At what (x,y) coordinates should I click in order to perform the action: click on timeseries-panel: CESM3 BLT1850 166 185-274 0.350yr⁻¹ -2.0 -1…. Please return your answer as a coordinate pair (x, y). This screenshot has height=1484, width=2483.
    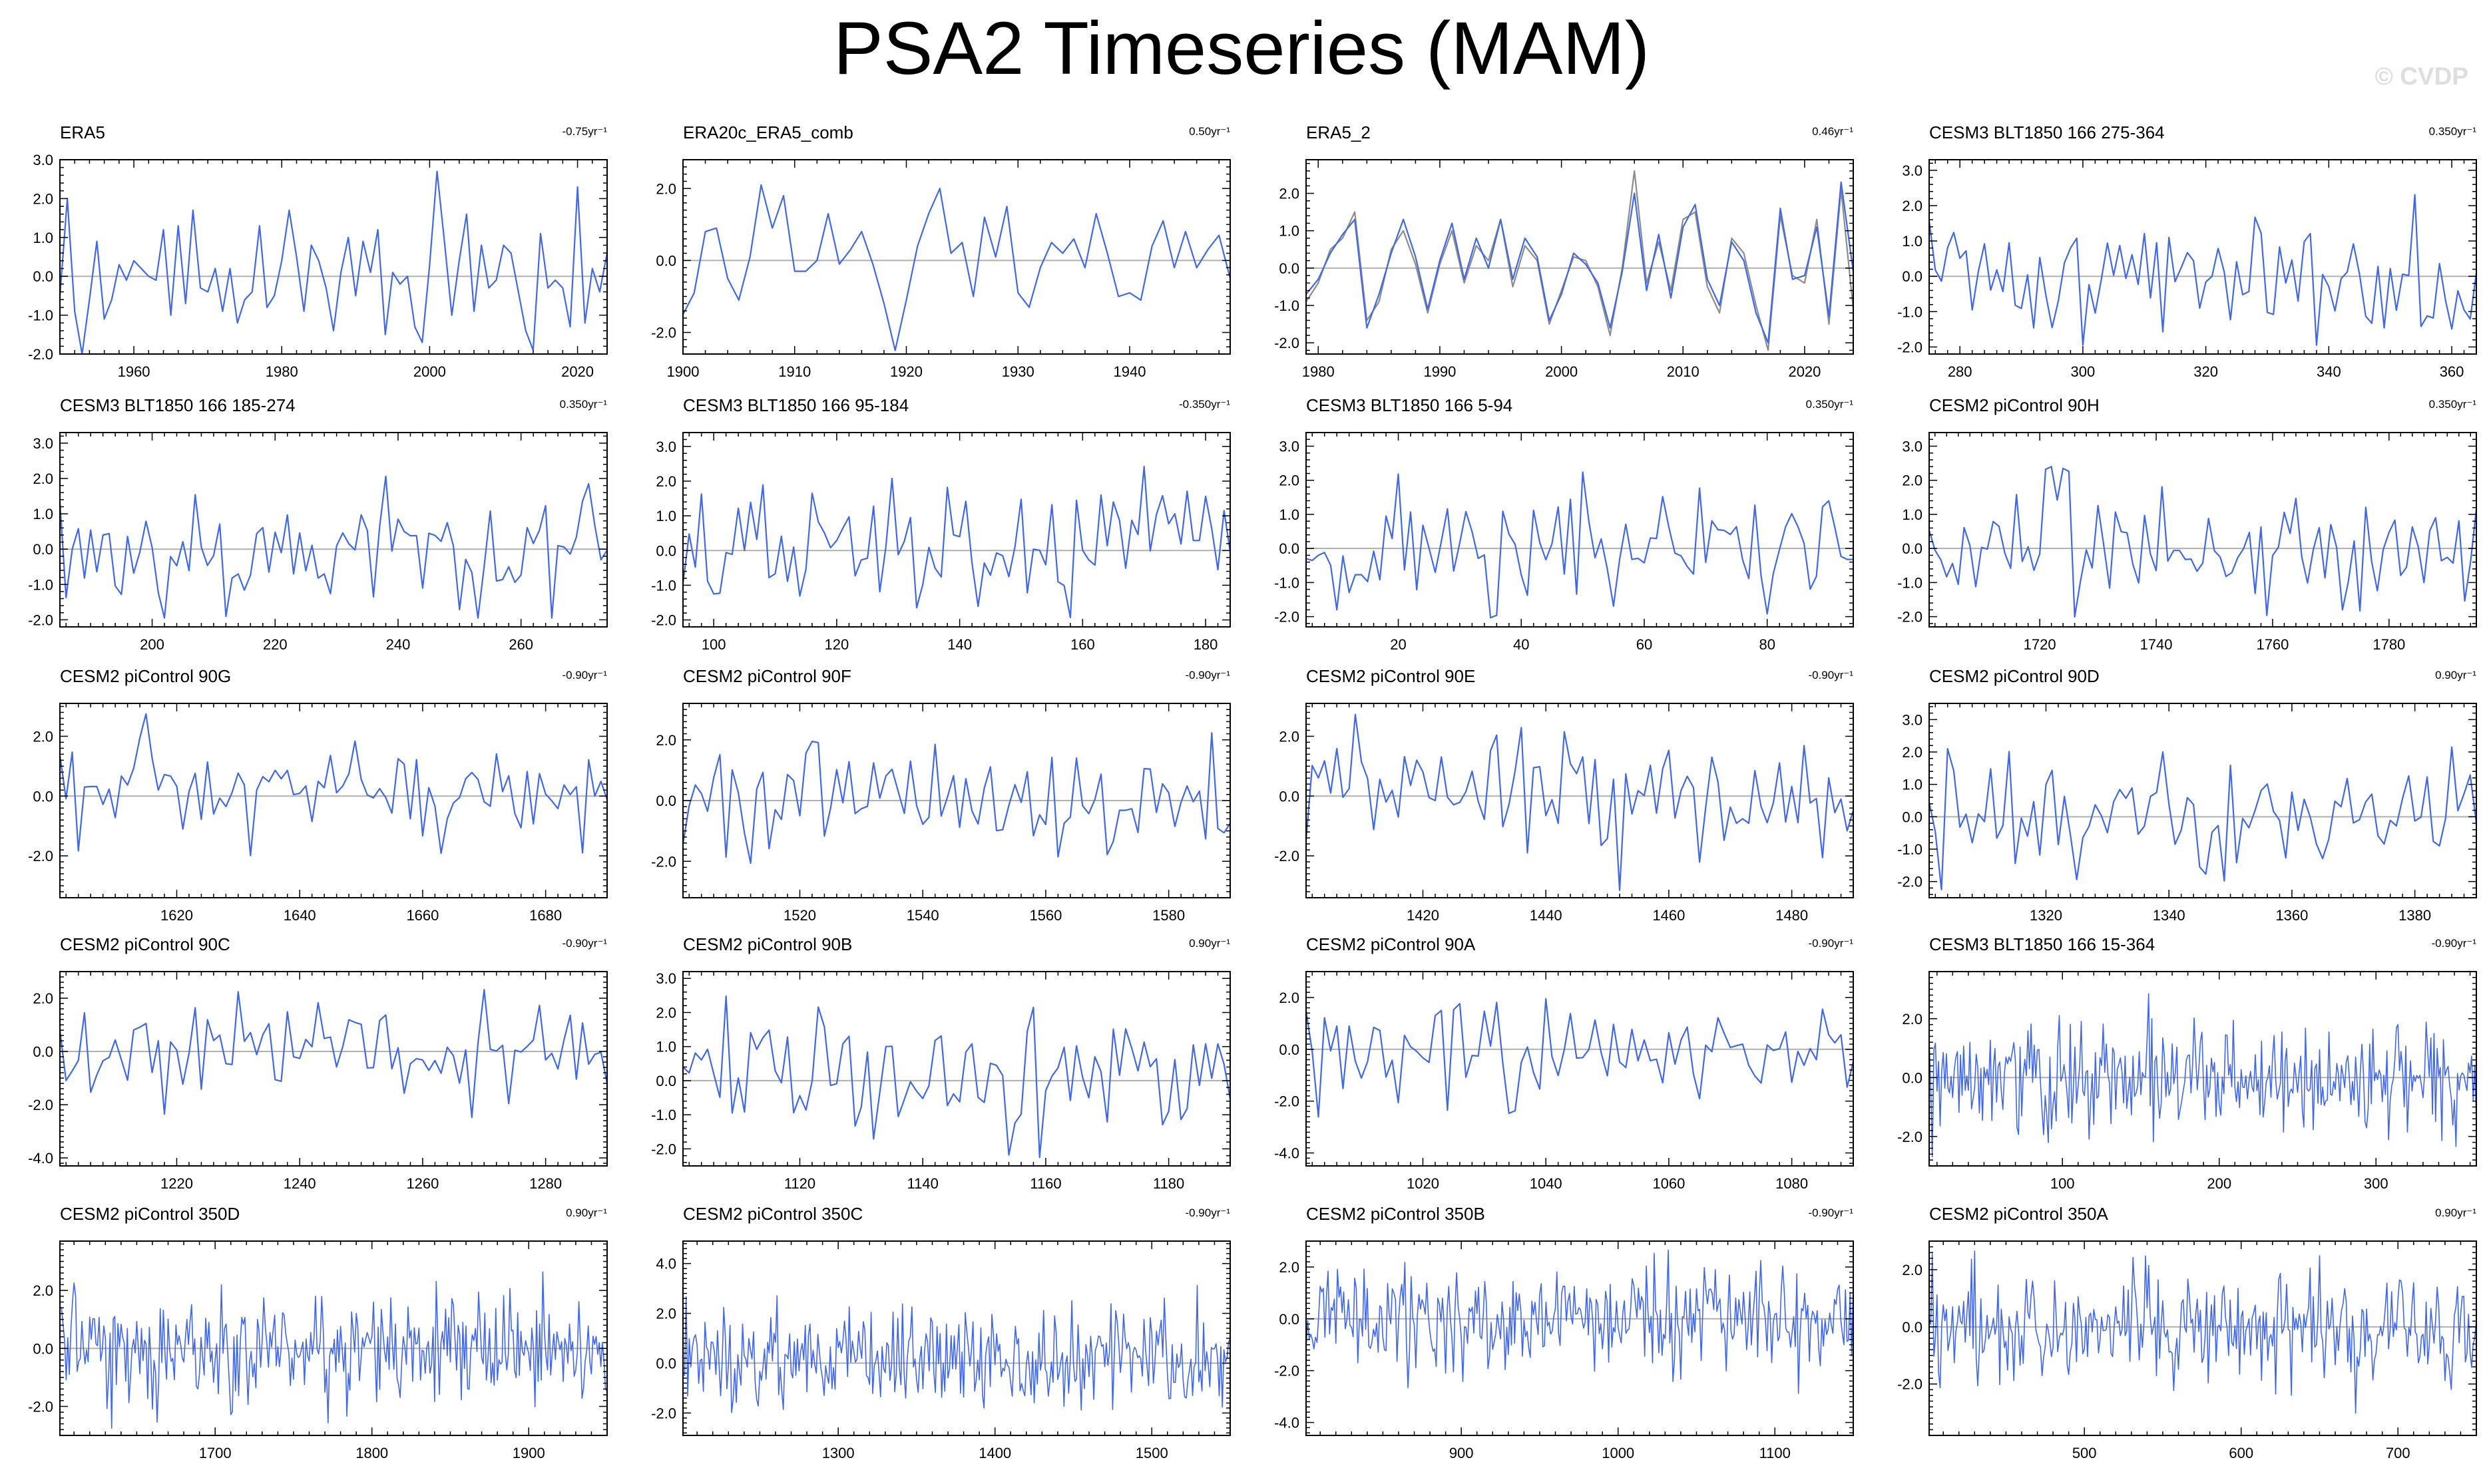
    Looking at the image, I should click on (313, 534).